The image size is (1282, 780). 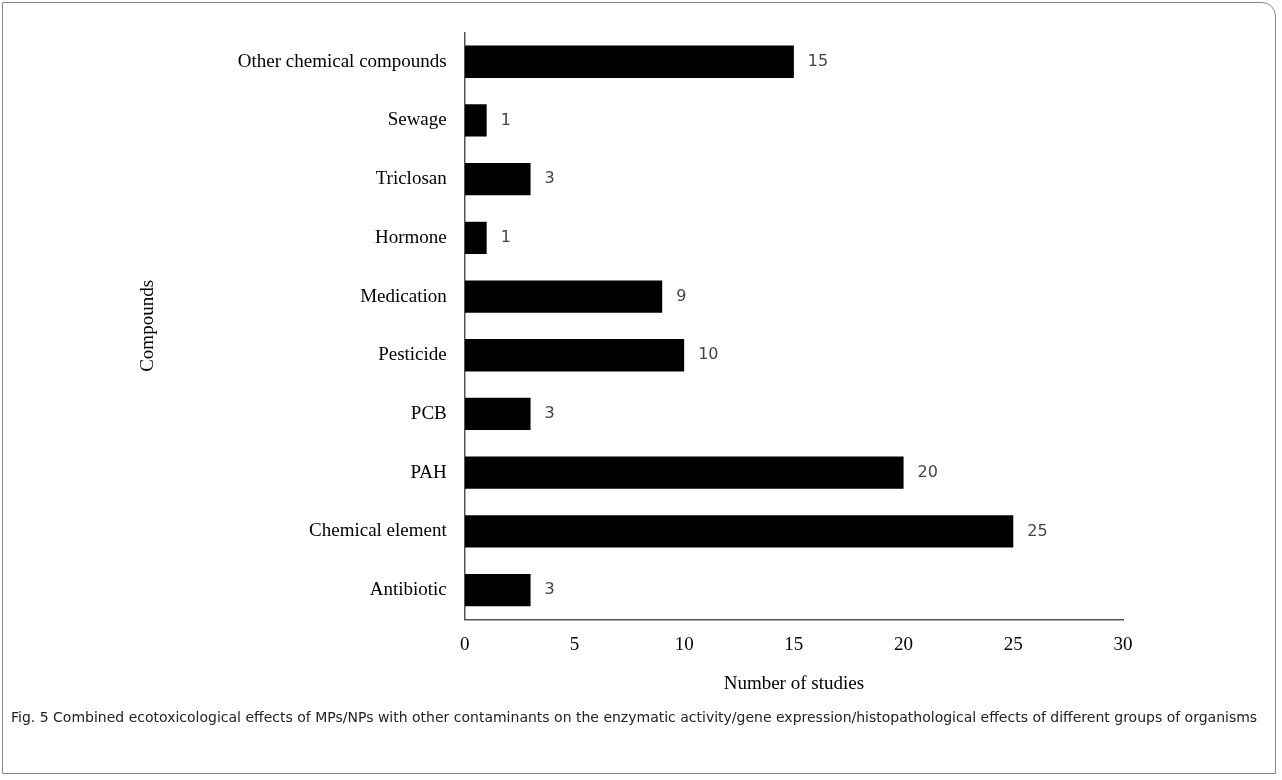 What do you see at coordinates (411, 178) in the screenshot?
I see `y-tick-label: Triclosan` at bounding box center [411, 178].